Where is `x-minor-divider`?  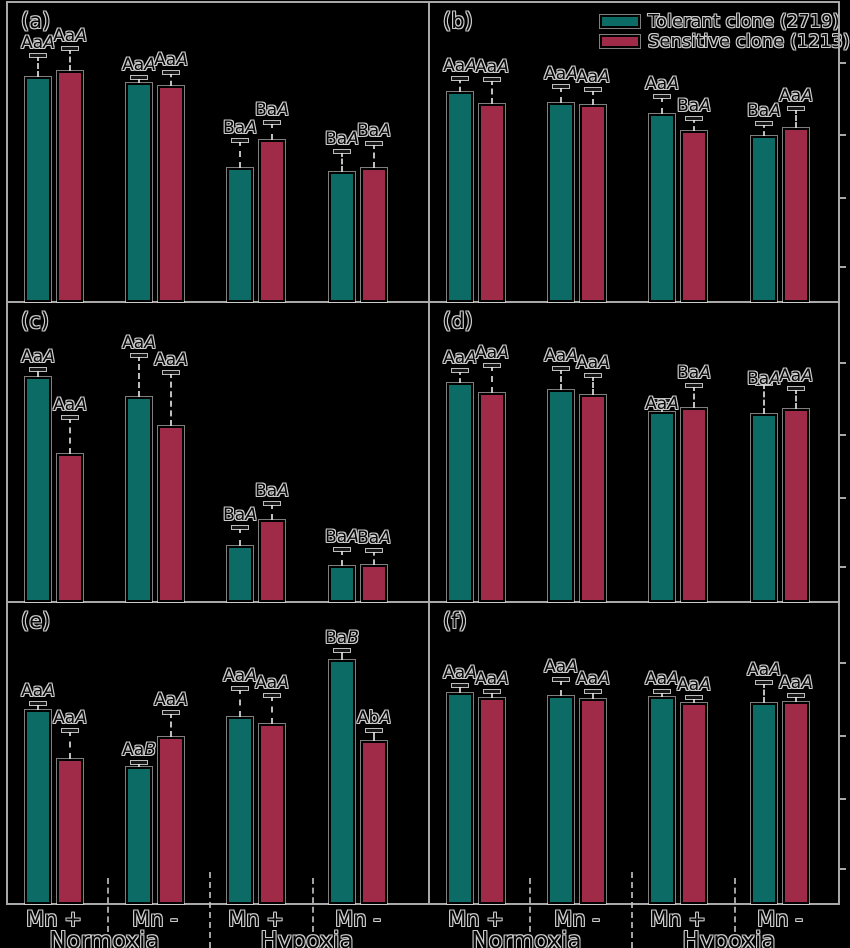 x-minor-divider is located at coordinates (530, 905).